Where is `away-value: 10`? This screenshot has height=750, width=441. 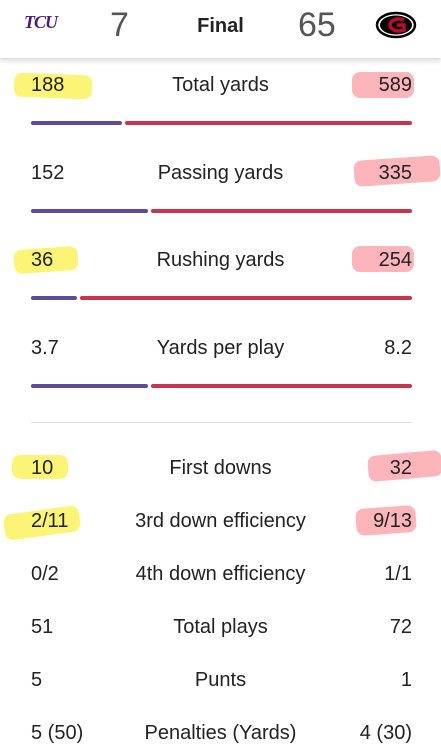 away-value: 10 is located at coordinates (42, 468).